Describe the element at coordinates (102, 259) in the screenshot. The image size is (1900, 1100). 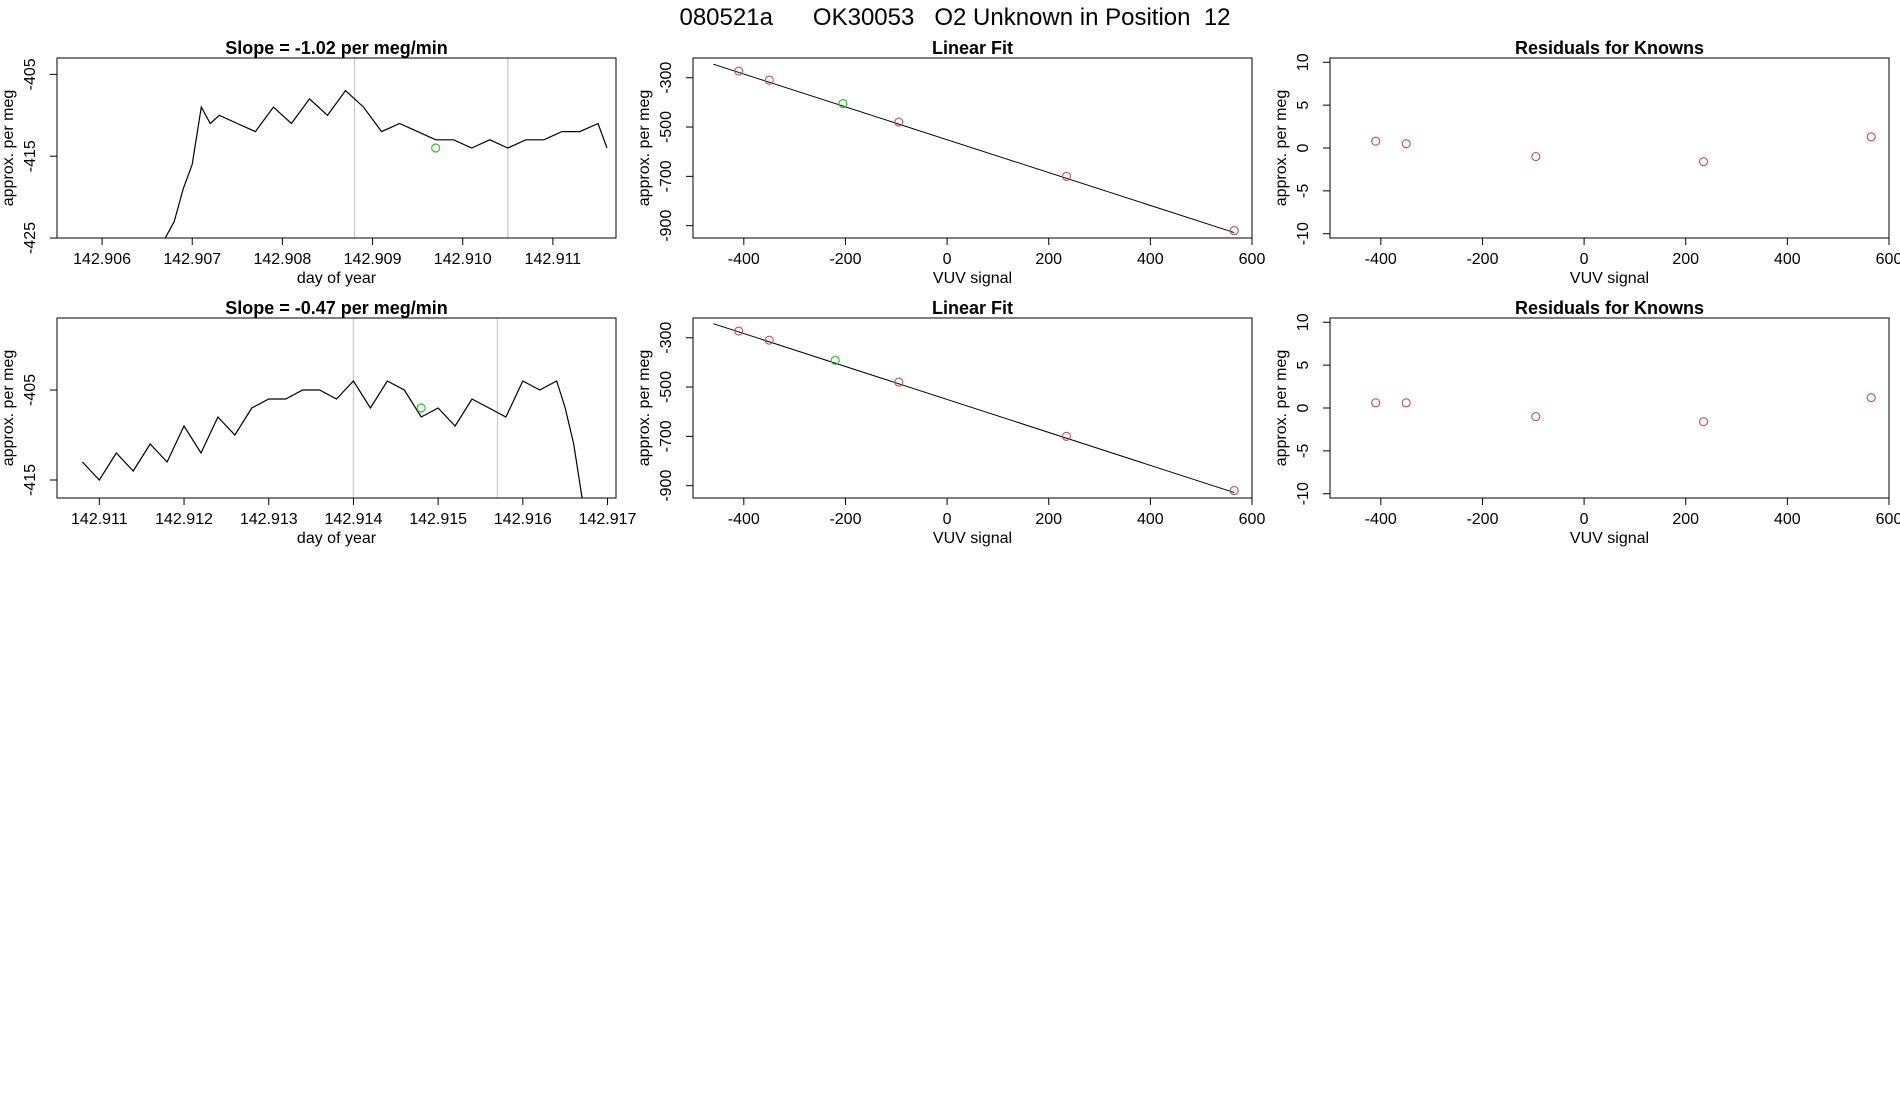
I see `x-tick-label: 142.906` at that location.